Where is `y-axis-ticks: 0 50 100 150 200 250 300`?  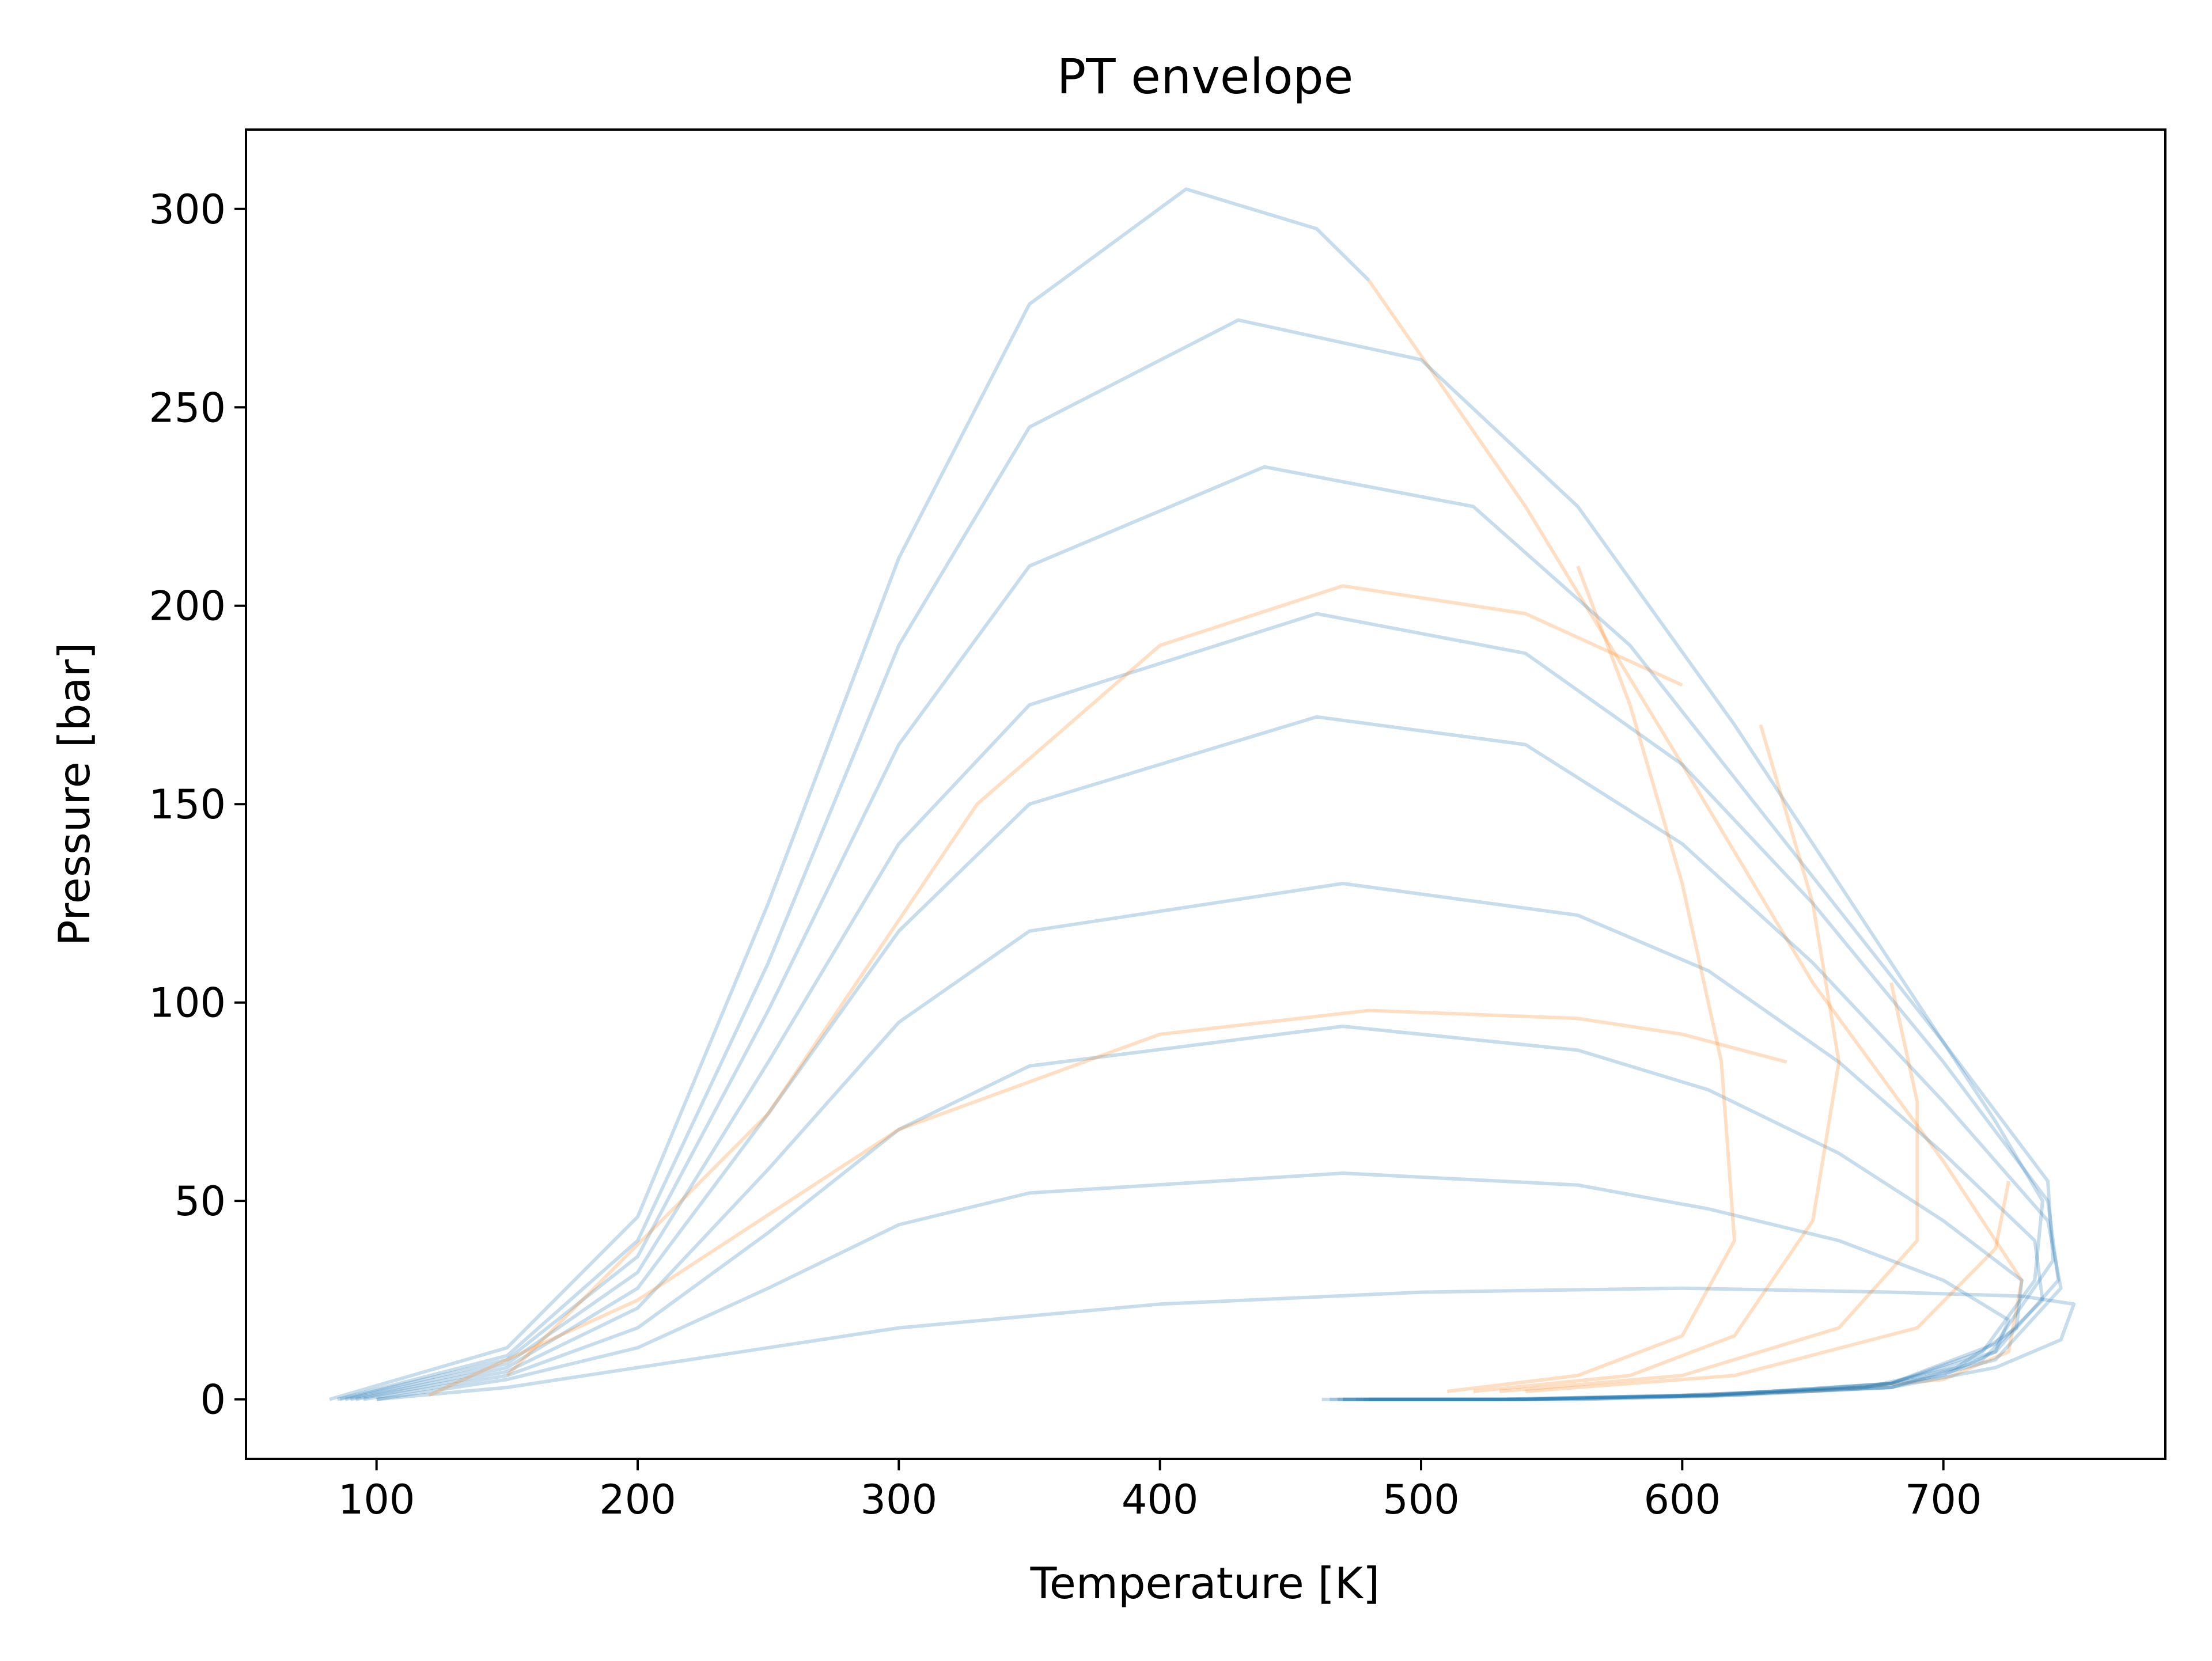
y-axis-ticks: 0 50 100 150 200 250 300 is located at coordinates (197, 805).